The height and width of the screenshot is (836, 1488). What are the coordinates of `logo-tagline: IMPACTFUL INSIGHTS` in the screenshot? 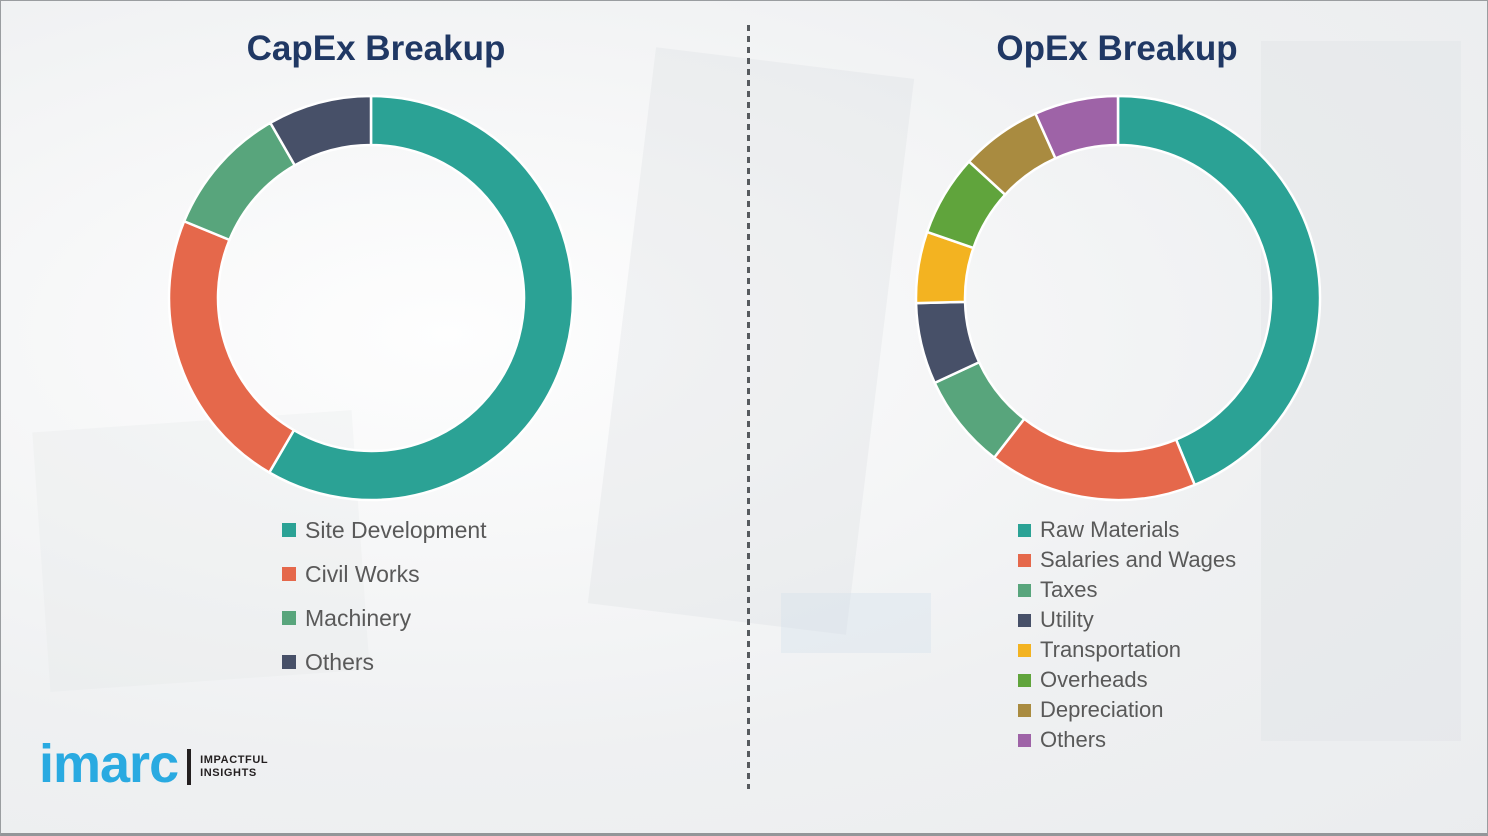 It's located at (234, 767).